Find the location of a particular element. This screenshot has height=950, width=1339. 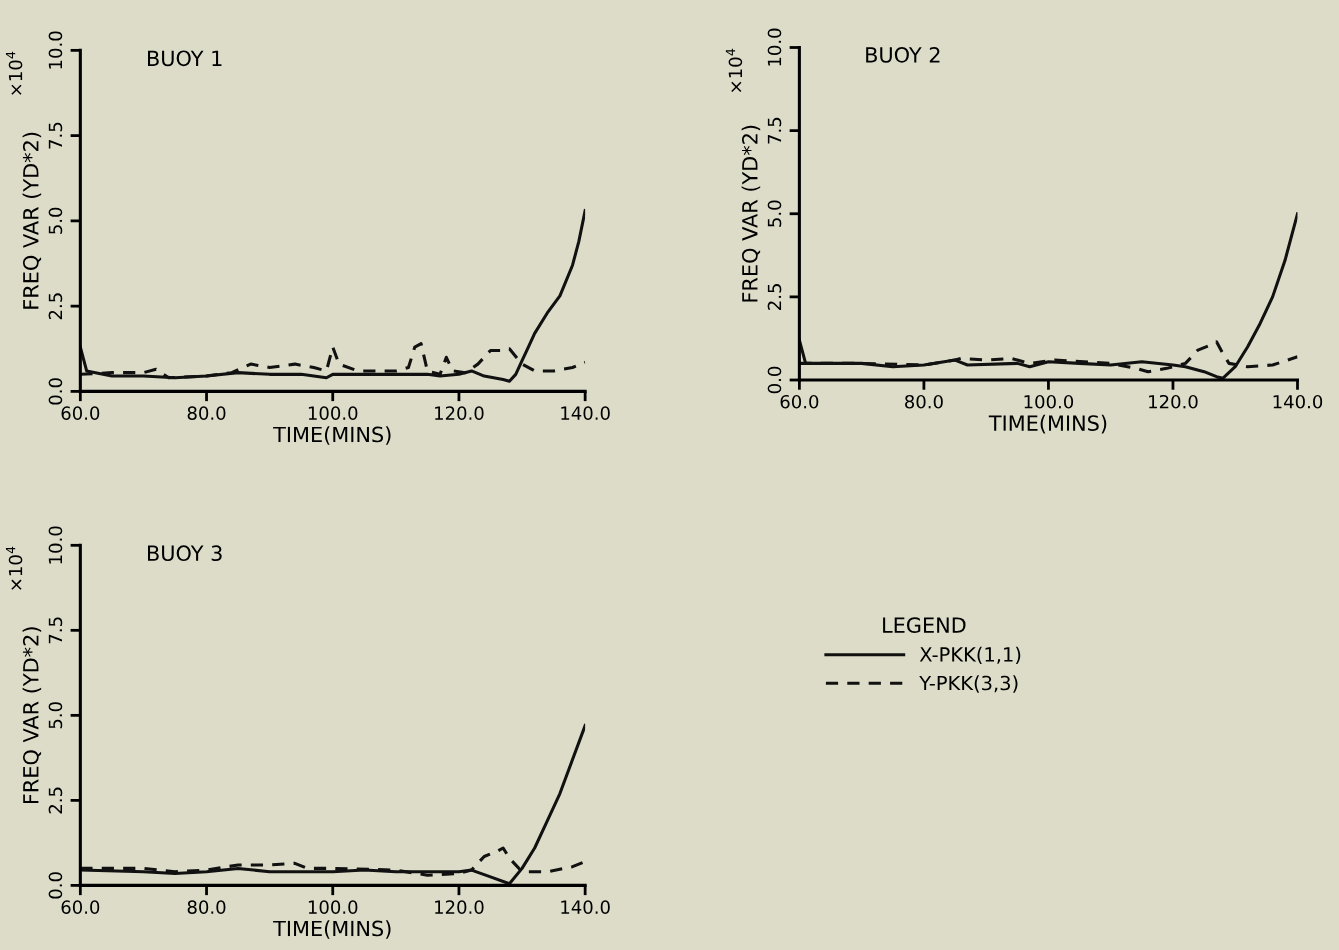

legend-label: Y-PKK(3,3) is located at coordinates (968, 684).